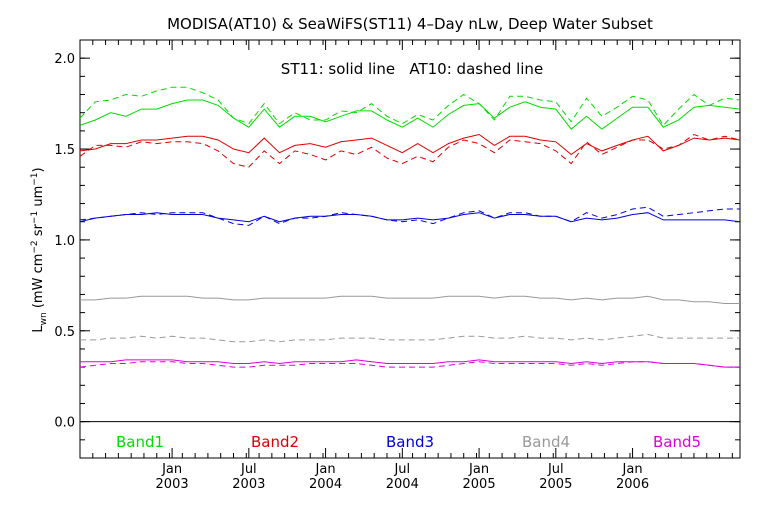 The image size is (768, 512). Describe the element at coordinates (275, 442) in the screenshot. I see `legend-band2: Band2` at that location.